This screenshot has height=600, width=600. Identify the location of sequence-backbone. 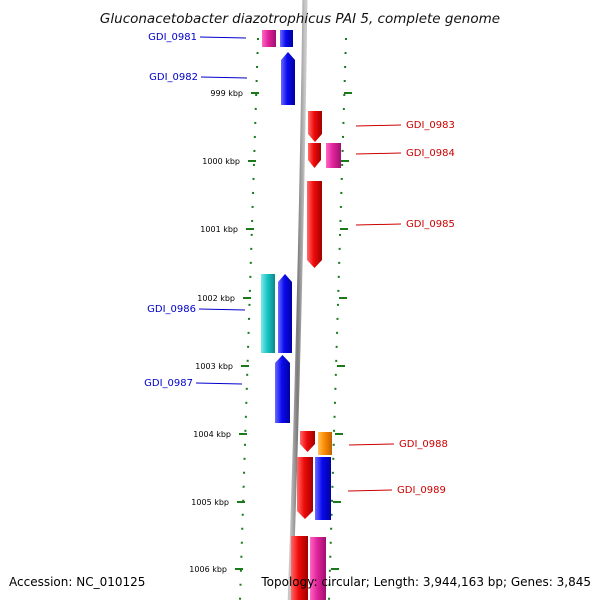
(297, 300).